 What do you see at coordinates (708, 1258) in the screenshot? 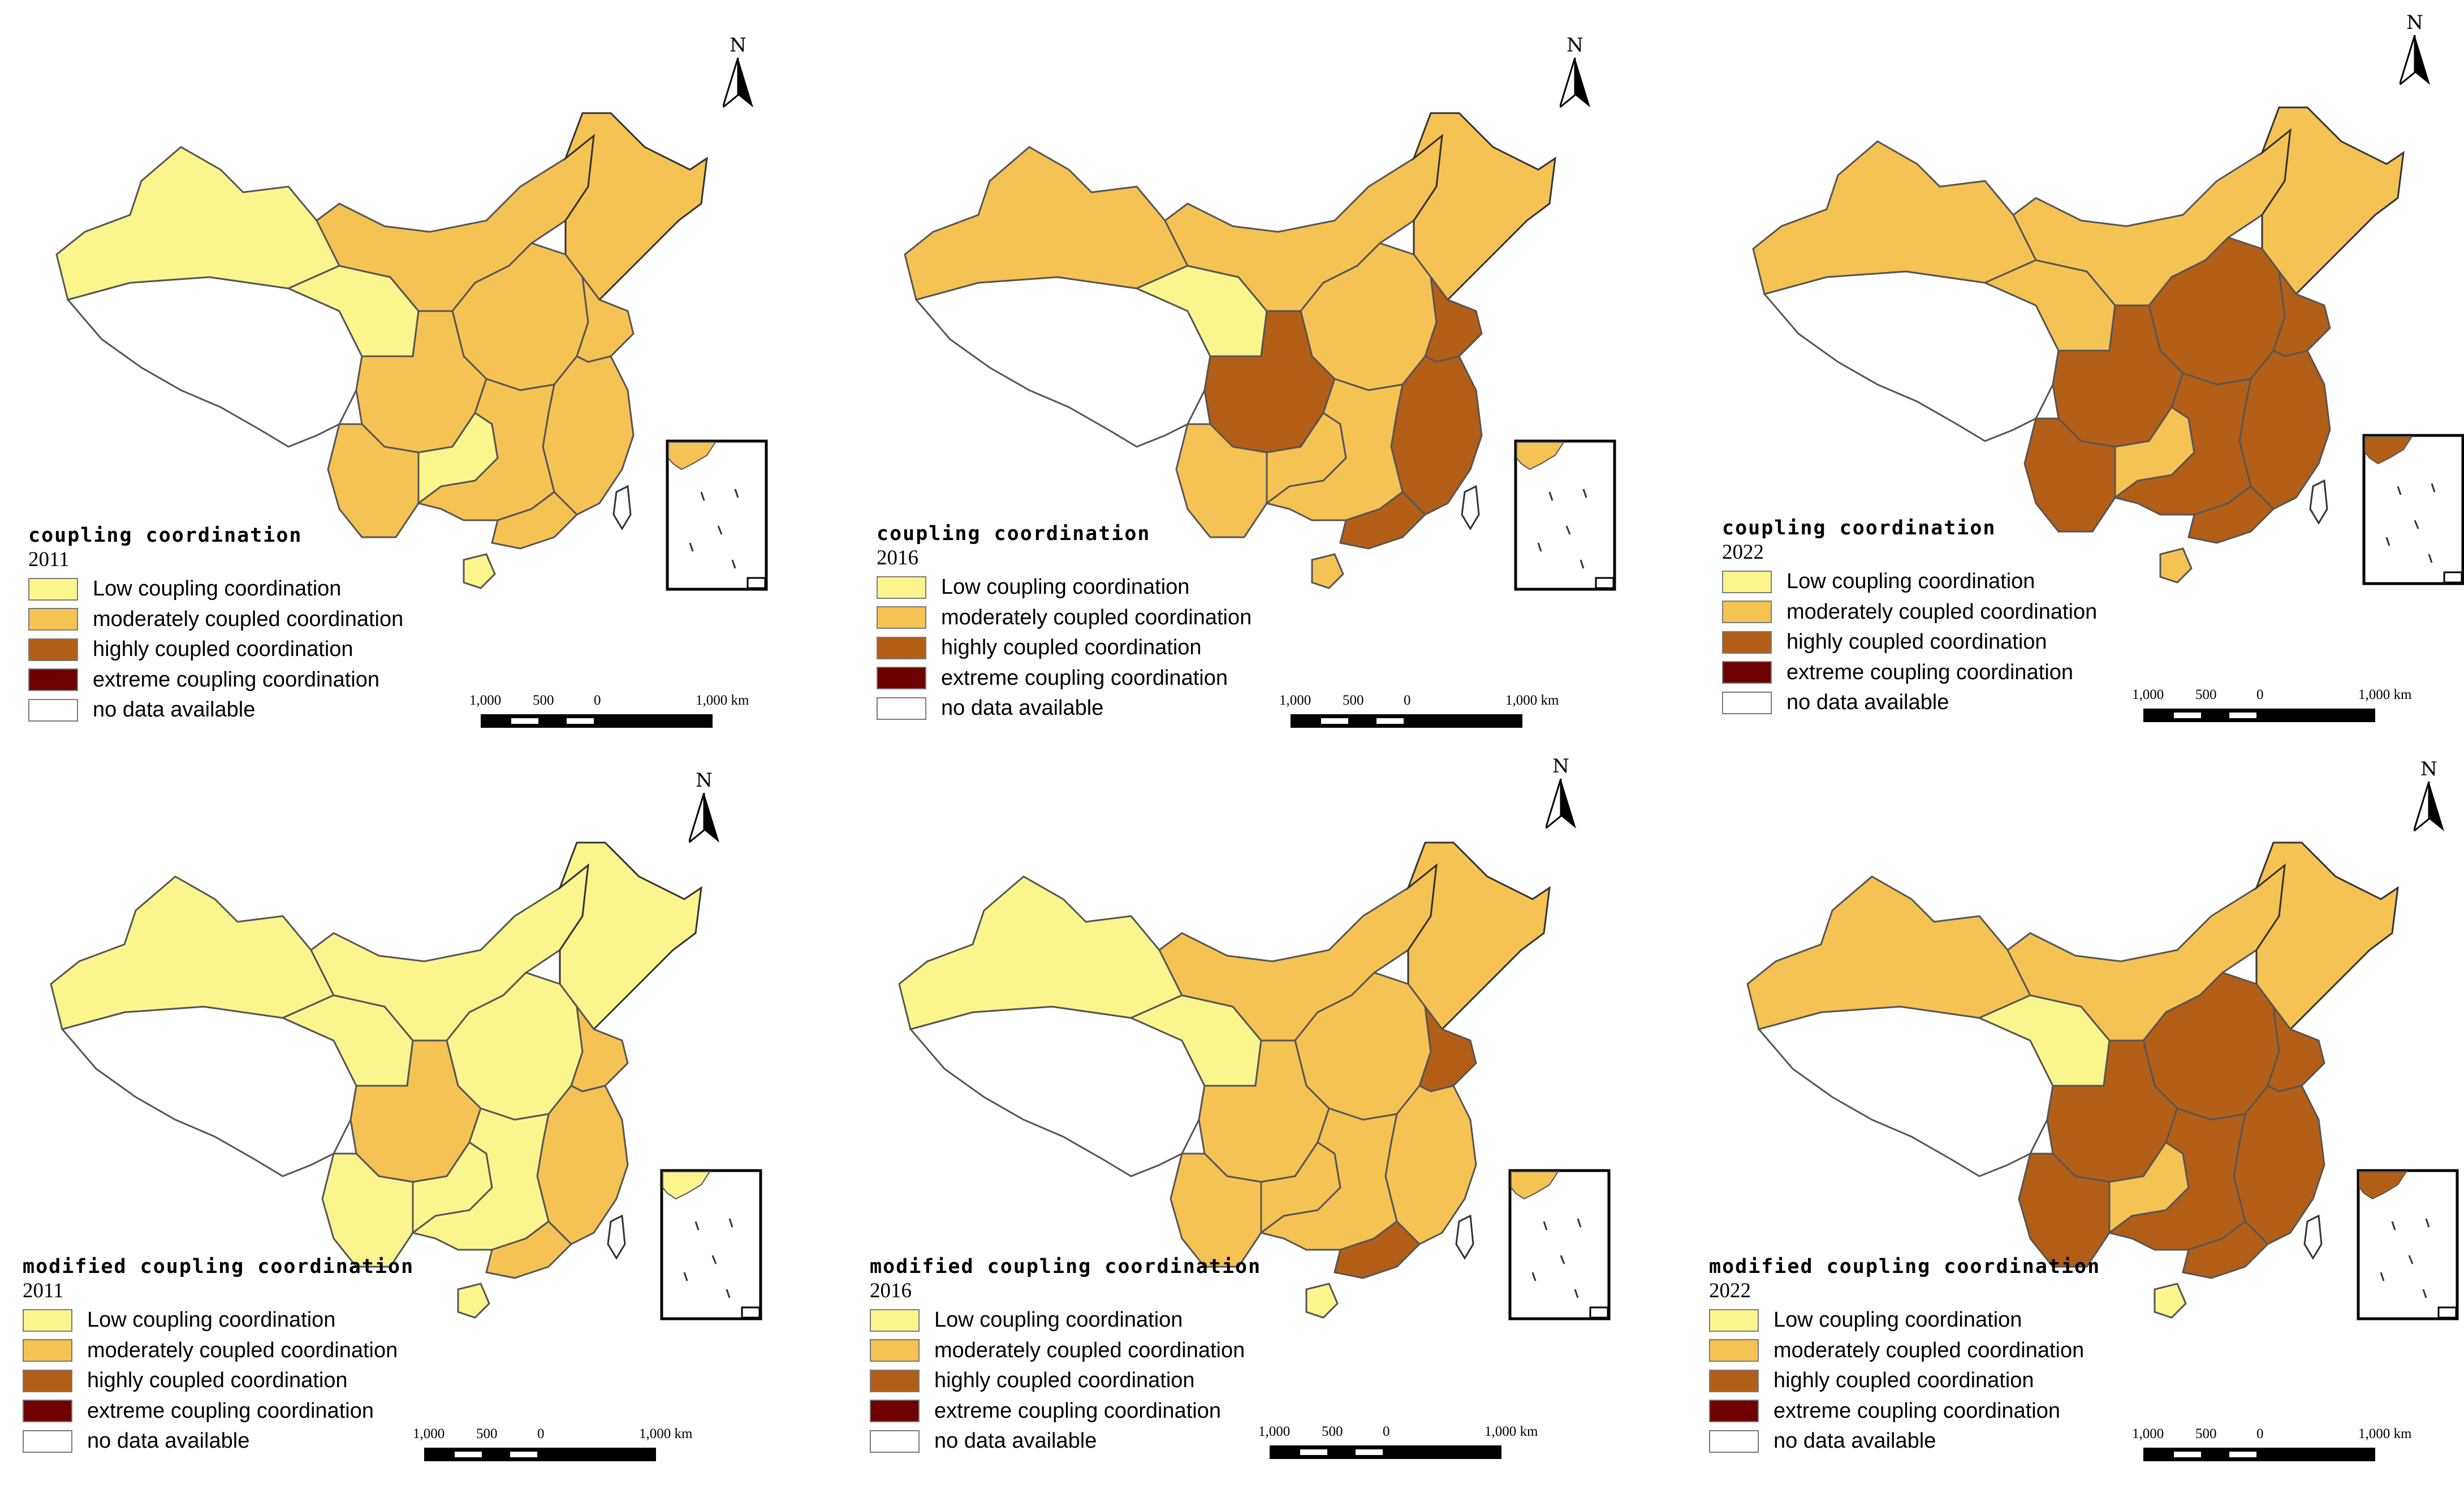
I see `inset-islands` at bounding box center [708, 1258].